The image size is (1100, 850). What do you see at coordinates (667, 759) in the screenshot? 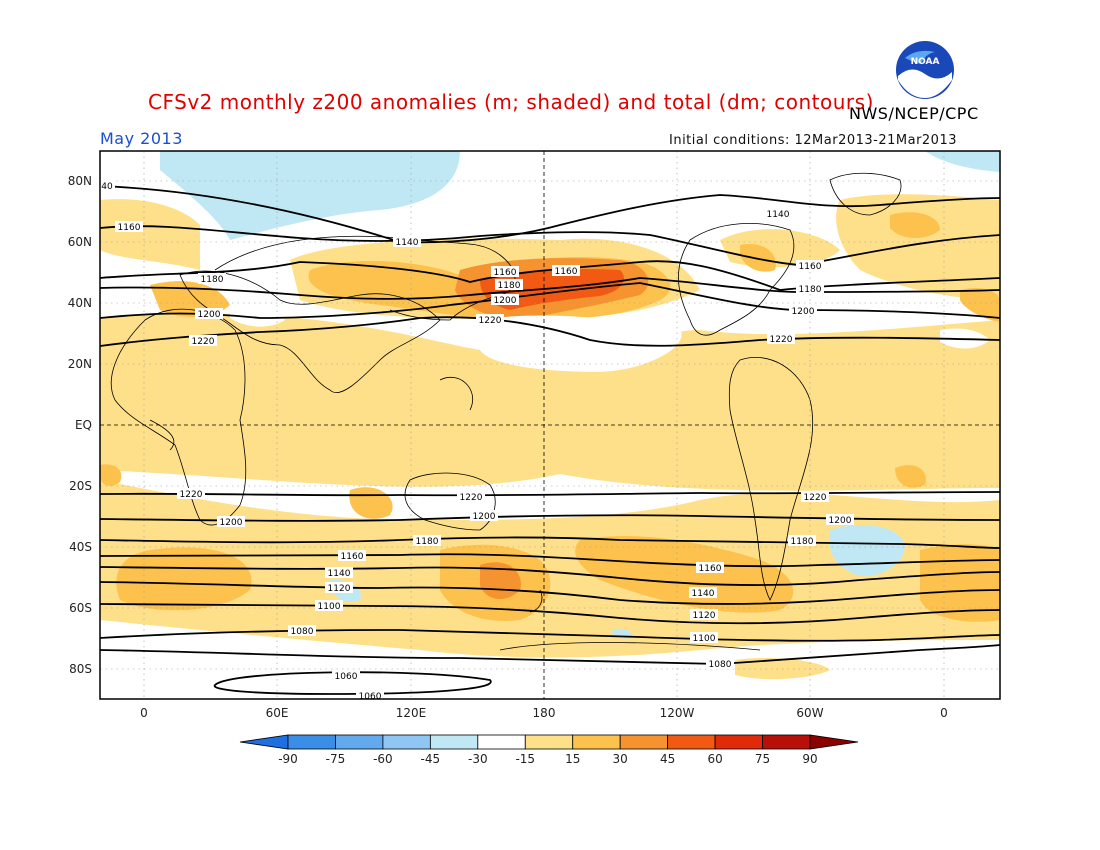
I see `colorbar-tick-label: 45` at bounding box center [667, 759].